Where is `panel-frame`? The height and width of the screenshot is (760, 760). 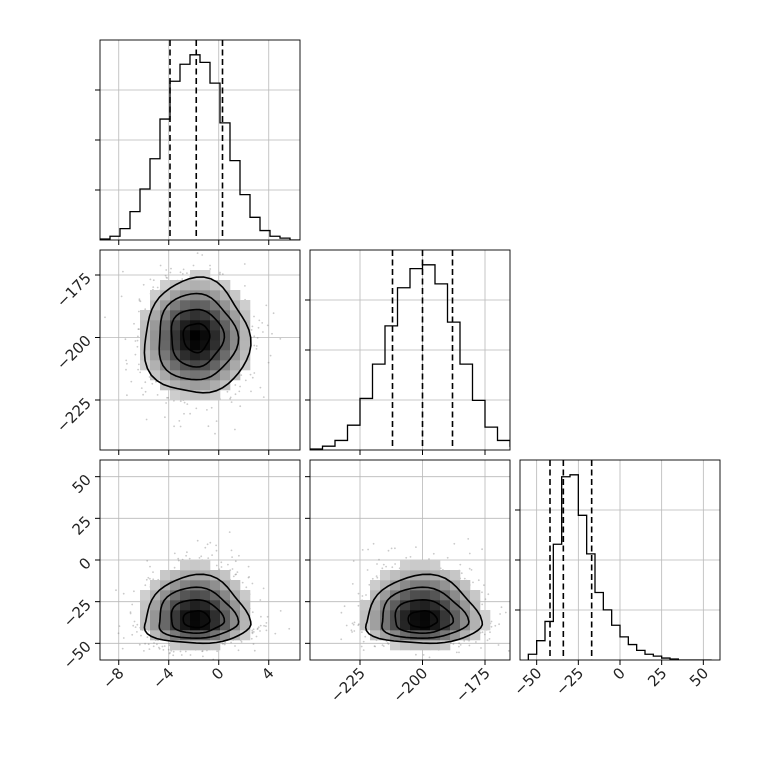 panel-frame is located at coordinates (200, 140).